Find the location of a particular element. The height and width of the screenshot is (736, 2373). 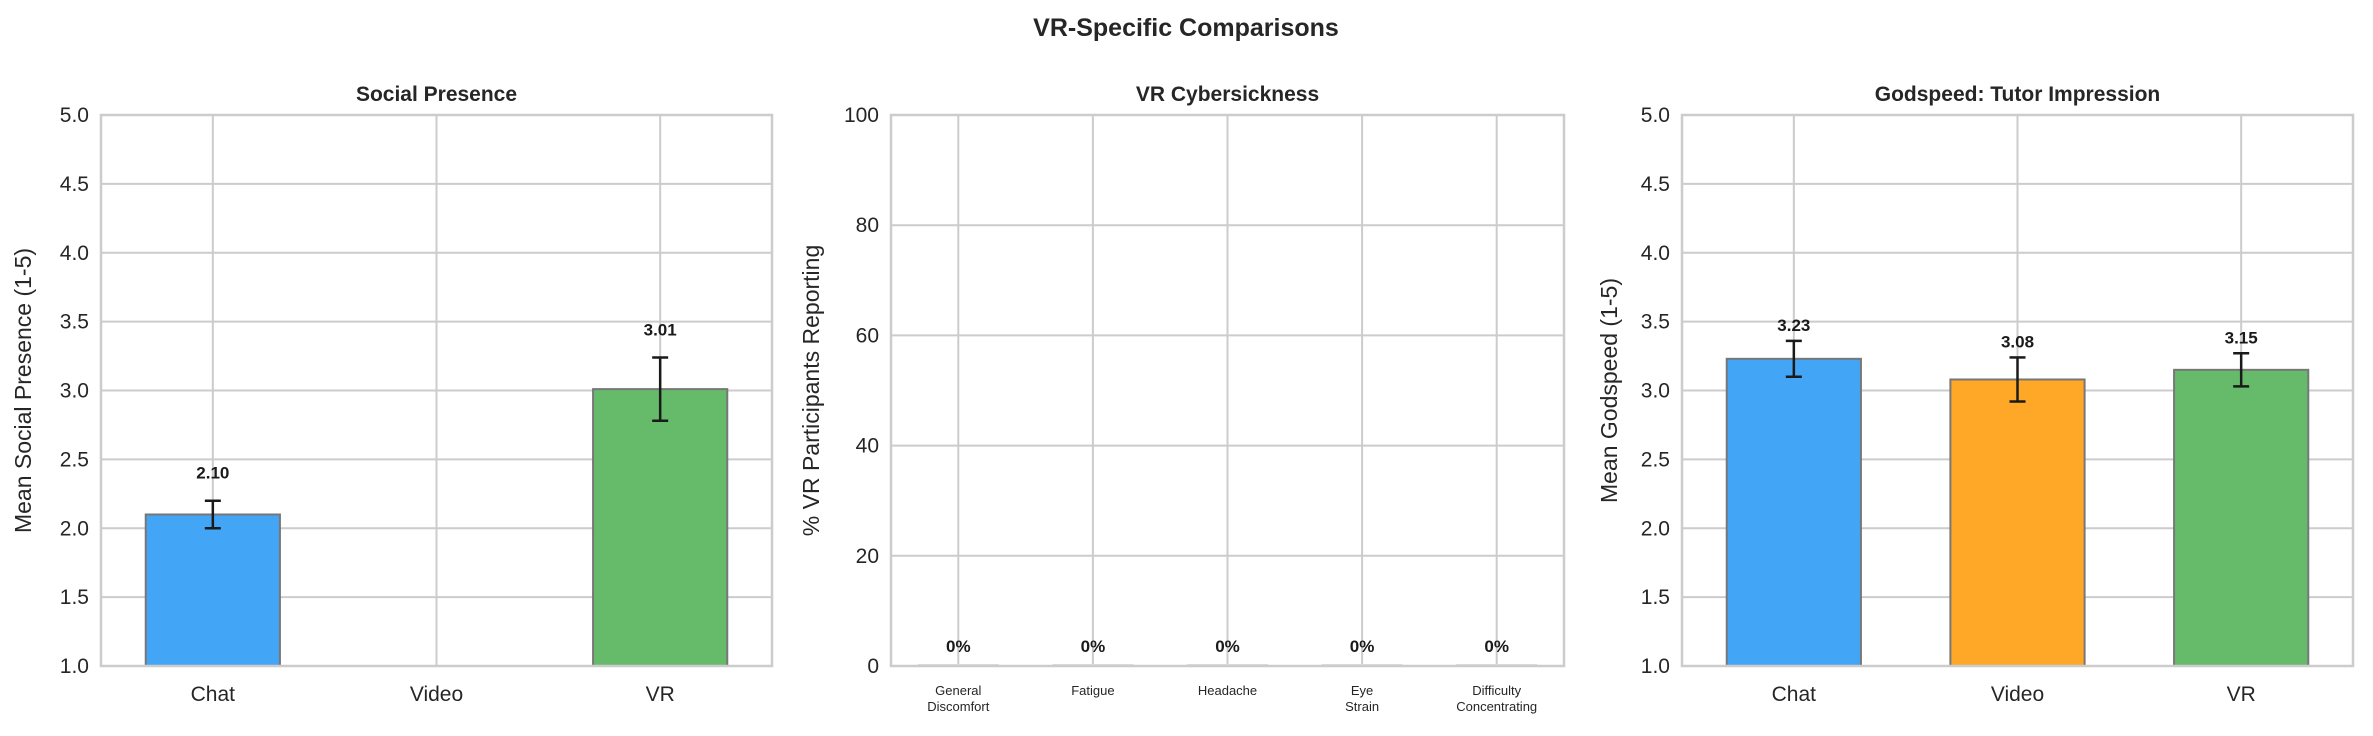

x-tick-label-line: Concentrating is located at coordinates (1496, 706).